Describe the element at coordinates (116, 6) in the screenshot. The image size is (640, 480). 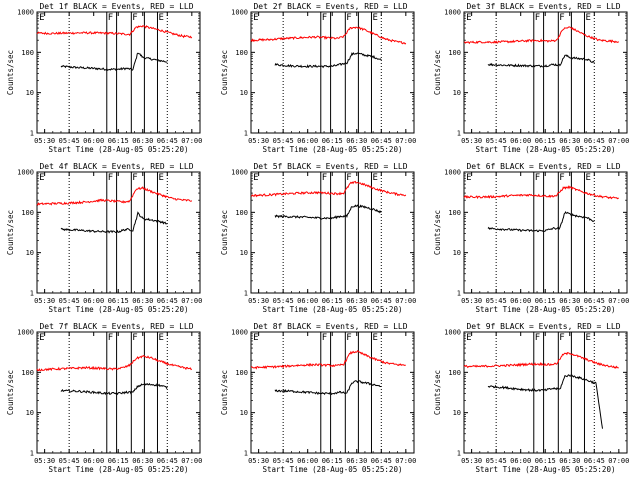
I see `panel-title: Det 1f BLACK = Events, RED = LLD` at that location.